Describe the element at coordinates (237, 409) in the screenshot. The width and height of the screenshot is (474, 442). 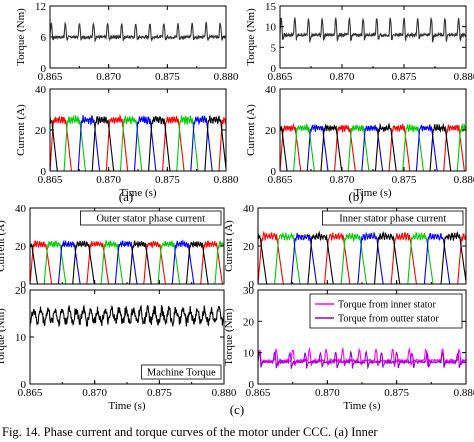
I see `subfigure-label-c: (c)` at that location.